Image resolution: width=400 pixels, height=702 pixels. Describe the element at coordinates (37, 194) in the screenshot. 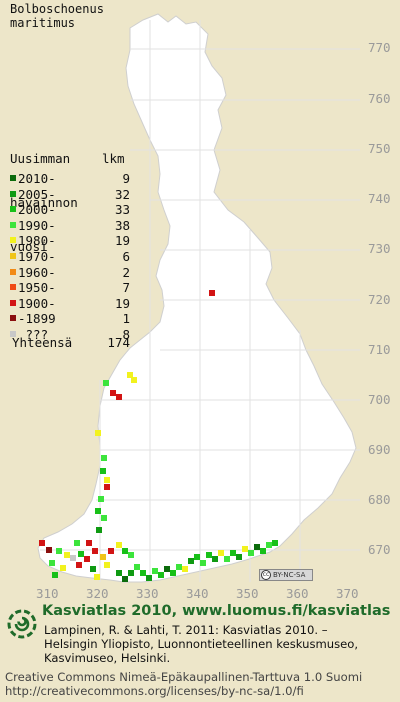

I see `legend-label: 2005-` at that location.